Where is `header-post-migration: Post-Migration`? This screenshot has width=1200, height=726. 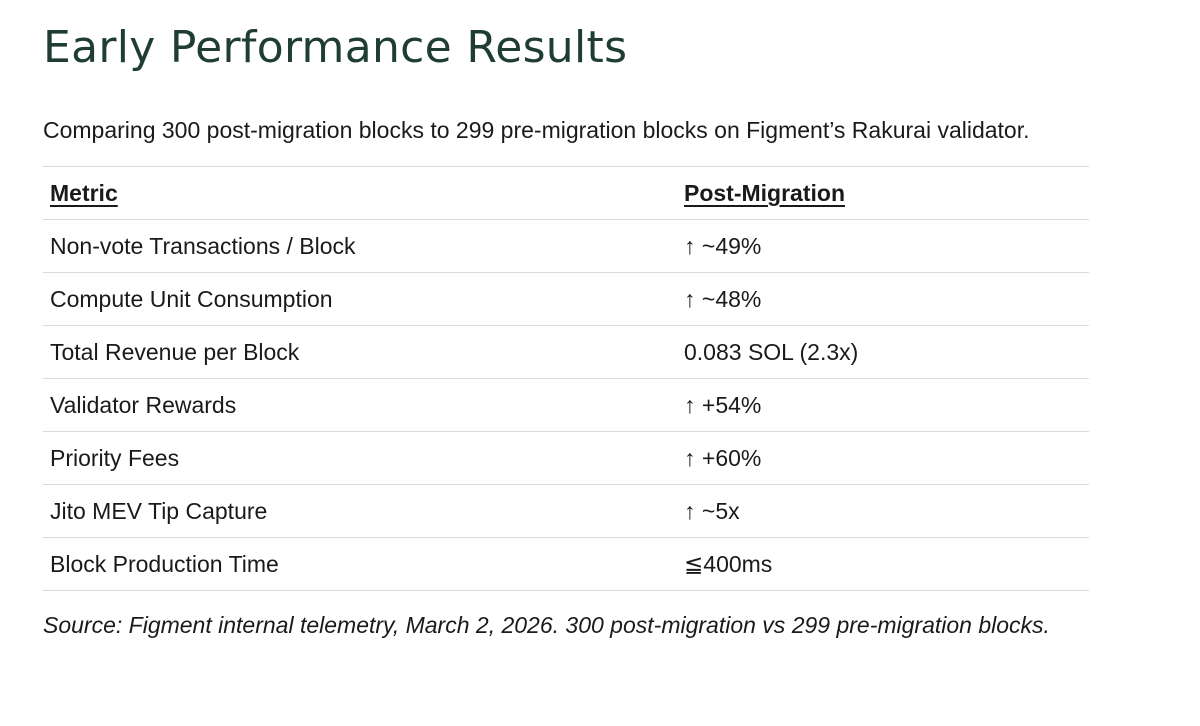
header-post-migration: Post-Migration is located at coordinates (883, 193).